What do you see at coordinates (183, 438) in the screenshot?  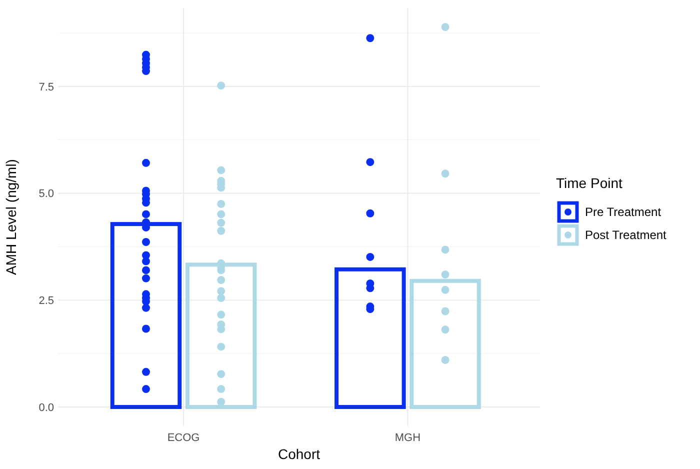 I see `x-tick-label: ECOG` at bounding box center [183, 438].